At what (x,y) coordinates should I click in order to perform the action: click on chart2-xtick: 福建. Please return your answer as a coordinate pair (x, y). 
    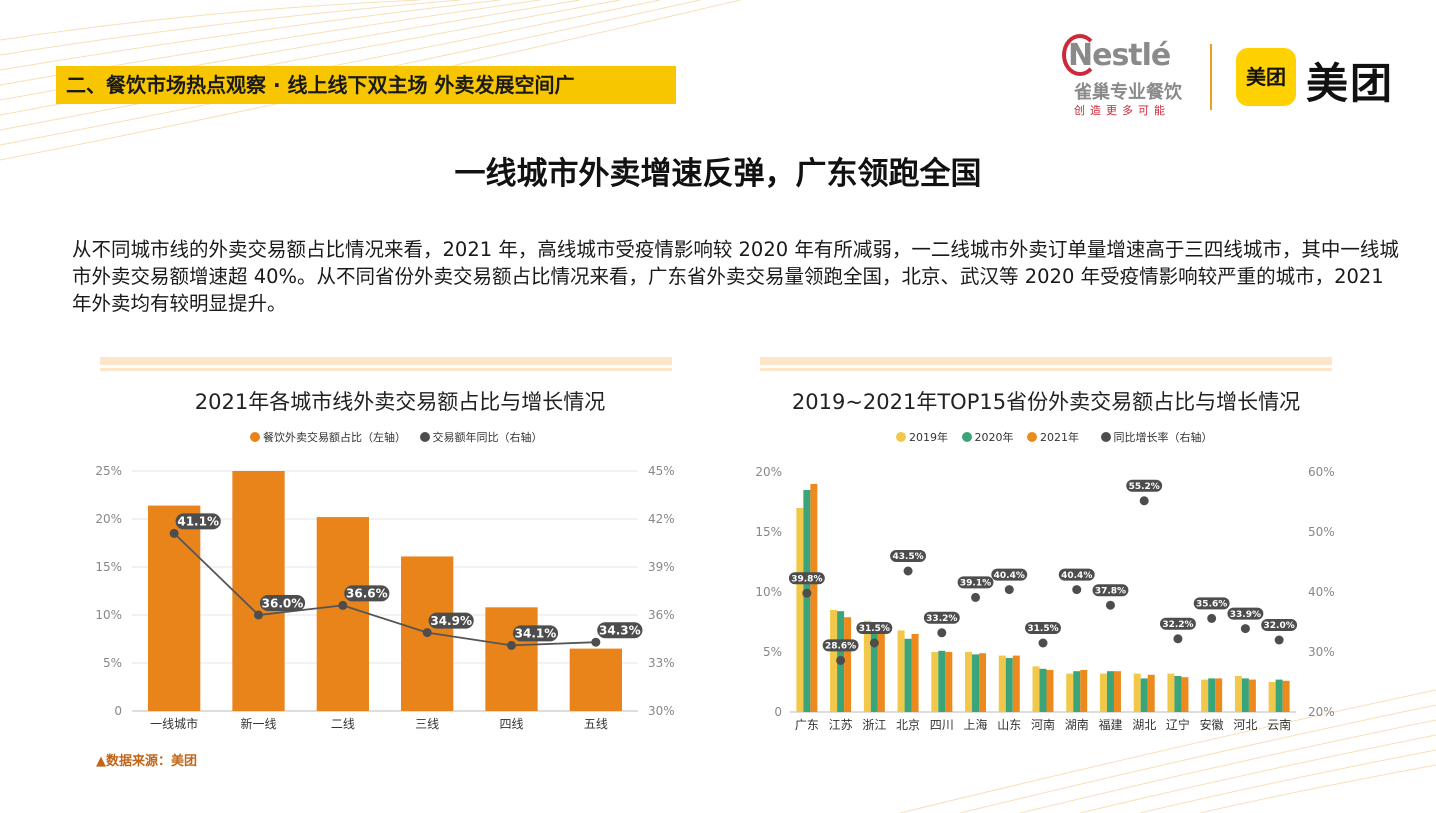
    Looking at the image, I should click on (1110, 724).